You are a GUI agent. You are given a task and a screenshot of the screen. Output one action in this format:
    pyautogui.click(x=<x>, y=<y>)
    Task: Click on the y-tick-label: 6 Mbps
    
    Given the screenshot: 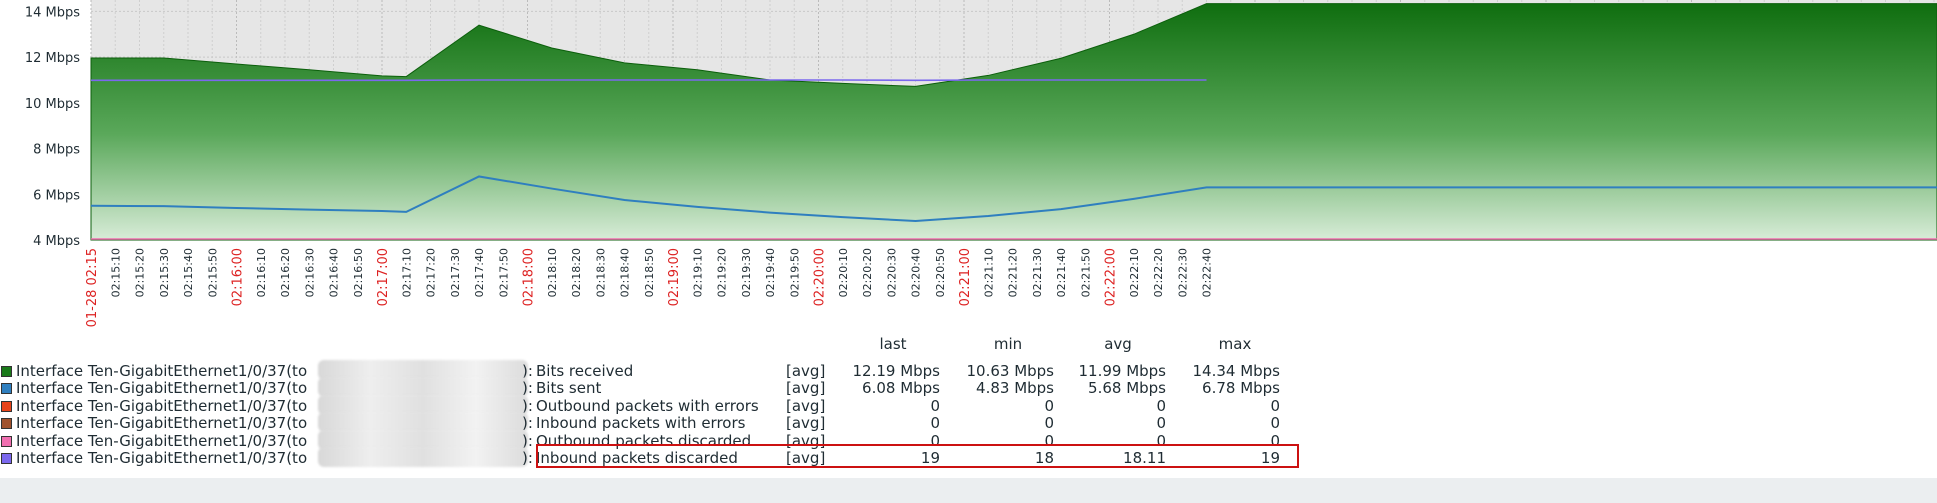 What is the action you would take?
    pyautogui.click(x=56, y=195)
    